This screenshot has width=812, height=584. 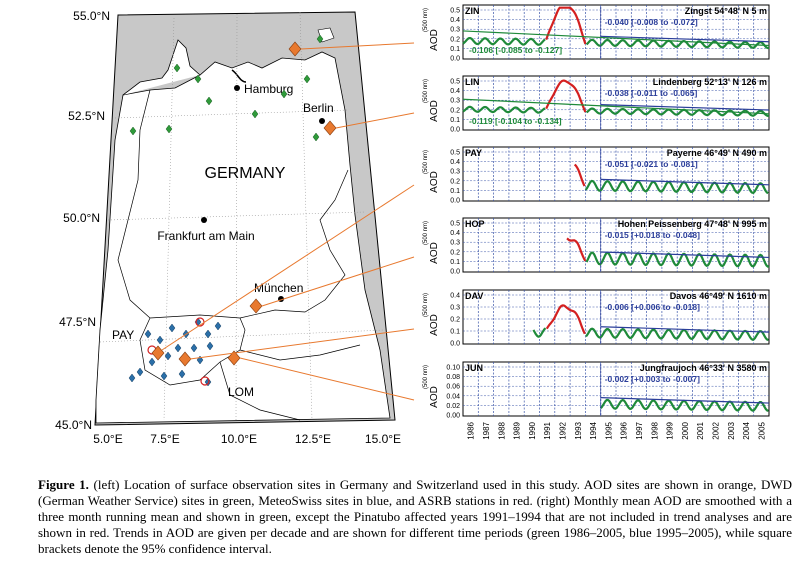 I want to click on trend-line-green, so click(x=616, y=106).